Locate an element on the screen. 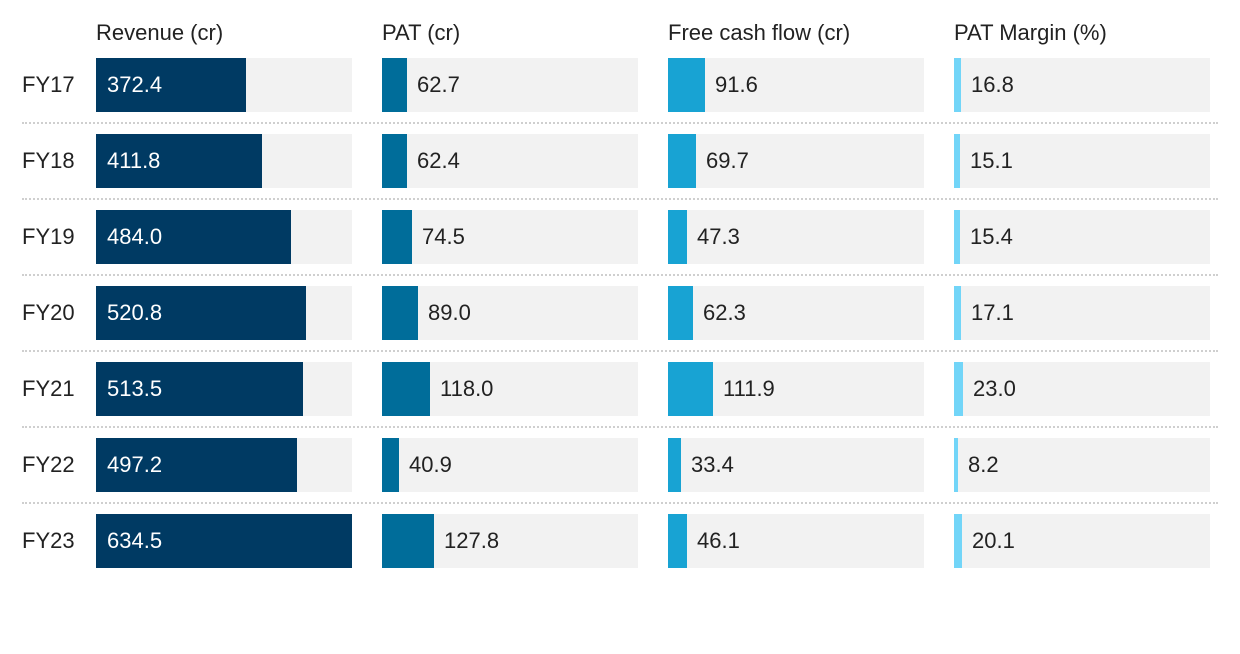  row-label: FY20 is located at coordinates (48, 312).